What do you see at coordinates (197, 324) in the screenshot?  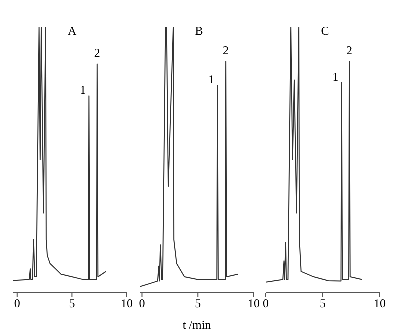 I see `x-axis-title: t /min` at bounding box center [197, 324].